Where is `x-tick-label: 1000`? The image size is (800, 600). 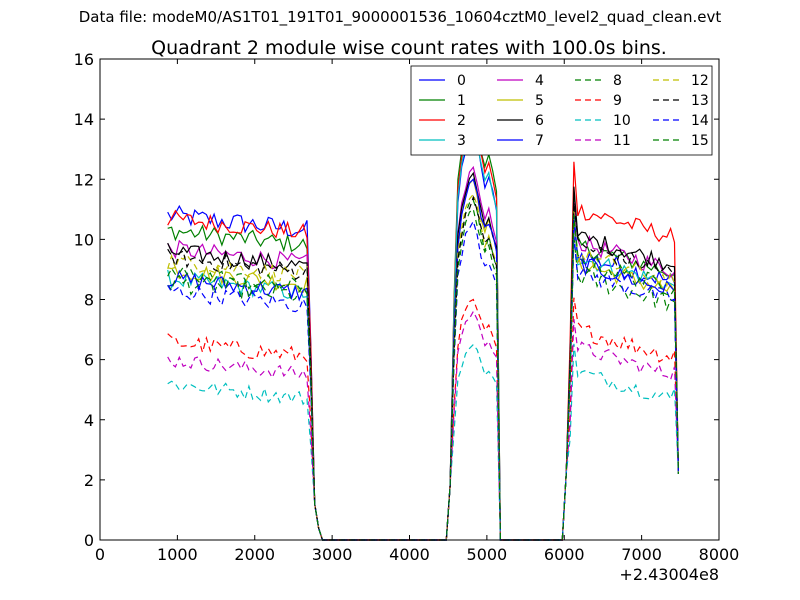
x-tick-label: 1000 is located at coordinates (177, 554).